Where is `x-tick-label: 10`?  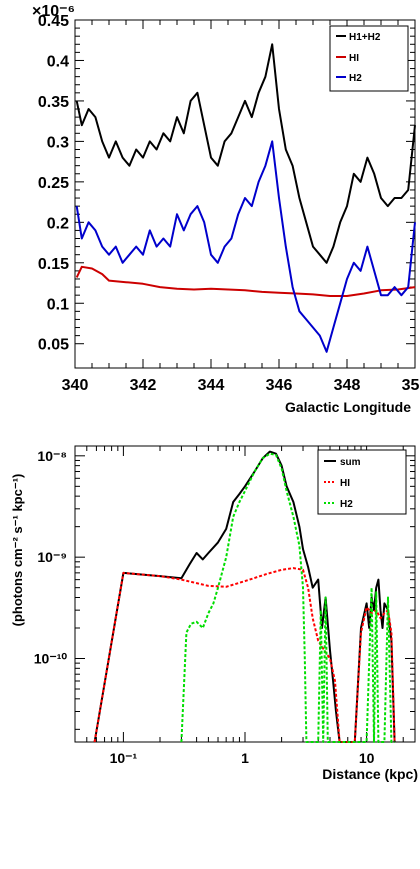 x-tick-label: 10 is located at coordinates (367, 758).